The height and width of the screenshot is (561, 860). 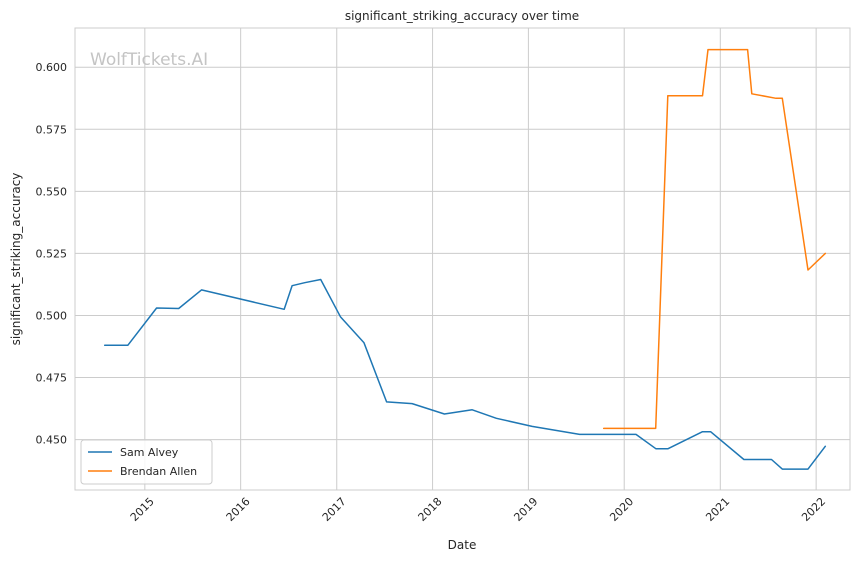 What do you see at coordinates (52, 315) in the screenshot?
I see `y-tick-label: 0.500` at bounding box center [52, 315].